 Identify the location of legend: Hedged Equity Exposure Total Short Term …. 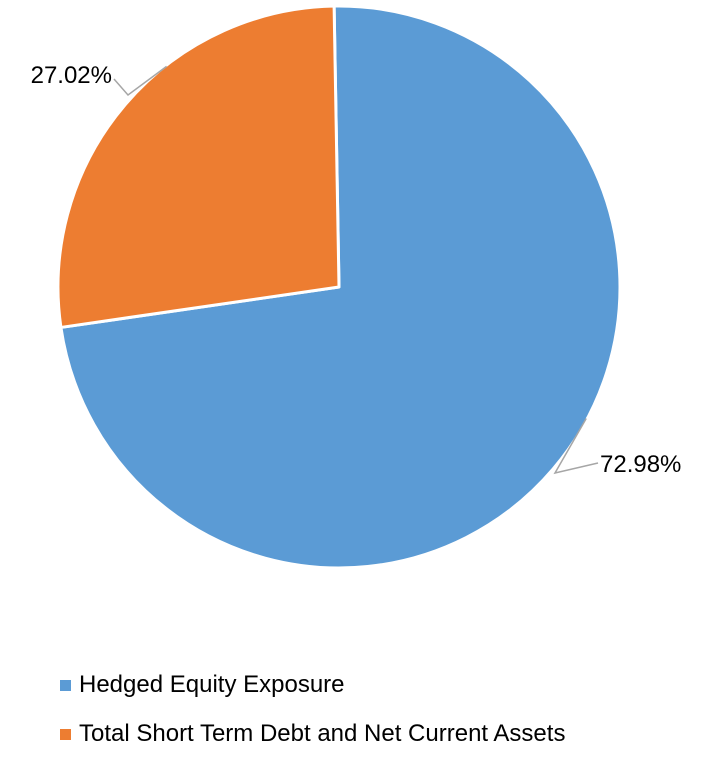
(312, 719).